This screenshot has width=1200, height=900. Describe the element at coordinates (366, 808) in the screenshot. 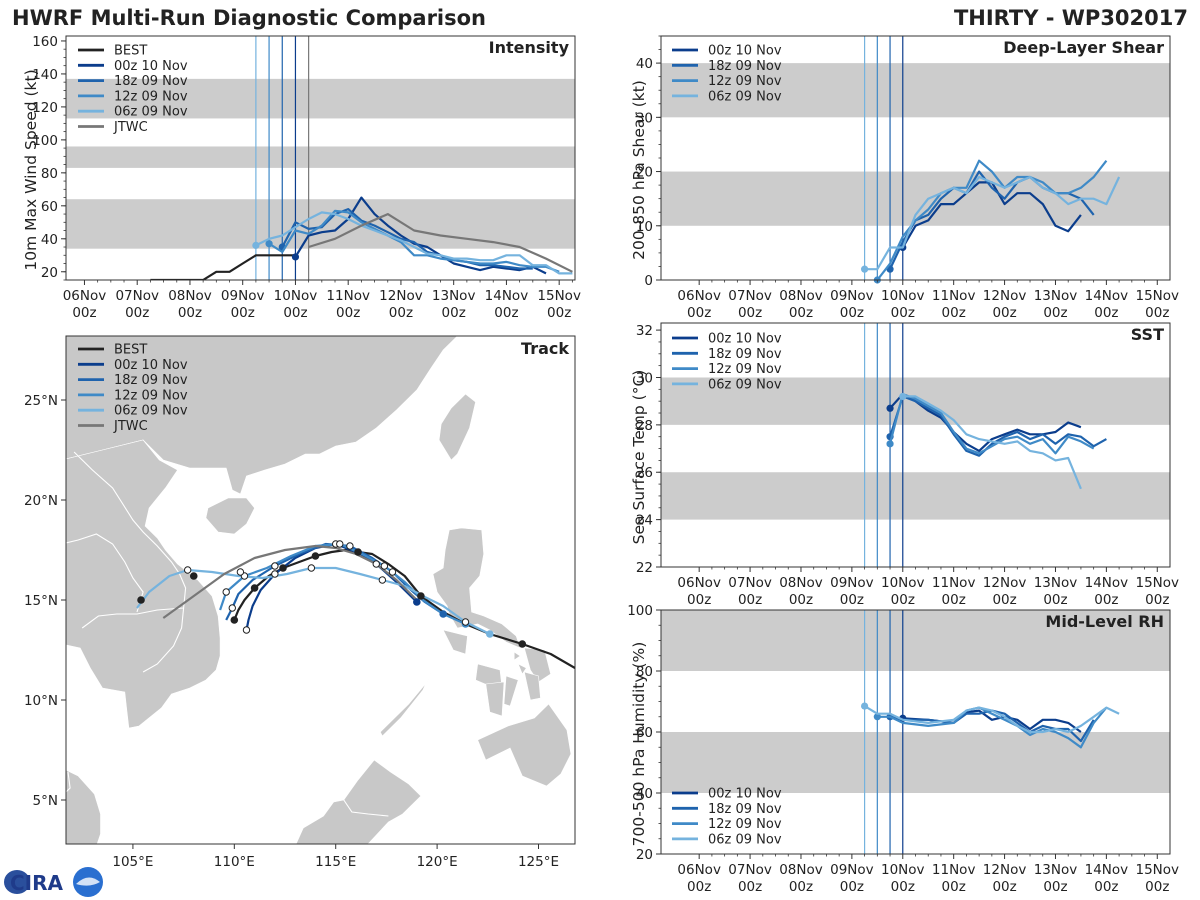

I see `border-borneo` at that location.